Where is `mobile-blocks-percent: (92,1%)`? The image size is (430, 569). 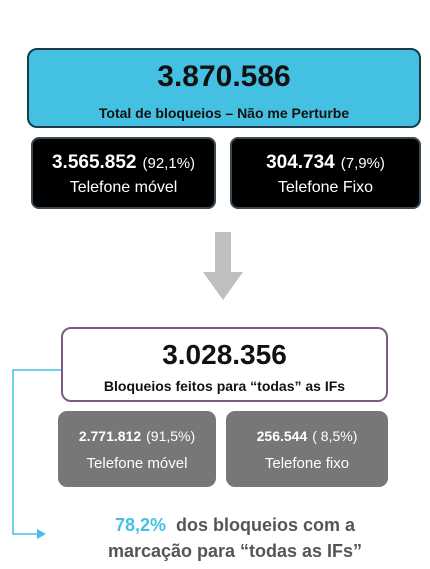 mobile-blocks-percent: (92,1%) is located at coordinates (169, 163).